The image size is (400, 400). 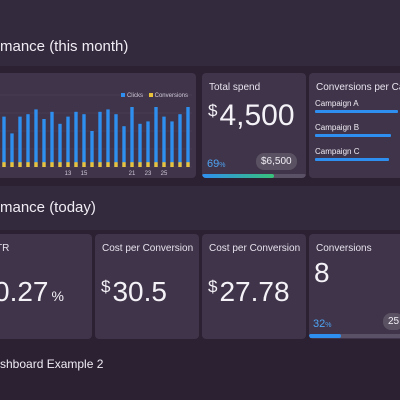 What do you see at coordinates (48, 207) in the screenshot?
I see `section-title-today: mance (today)` at bounding box center [48, 207].